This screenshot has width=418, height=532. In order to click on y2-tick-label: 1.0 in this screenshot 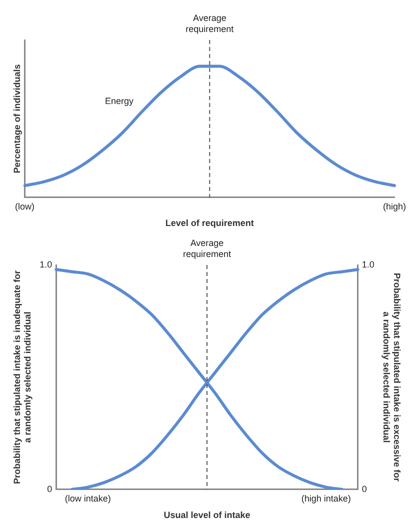, I will do `click(368, 264)`.